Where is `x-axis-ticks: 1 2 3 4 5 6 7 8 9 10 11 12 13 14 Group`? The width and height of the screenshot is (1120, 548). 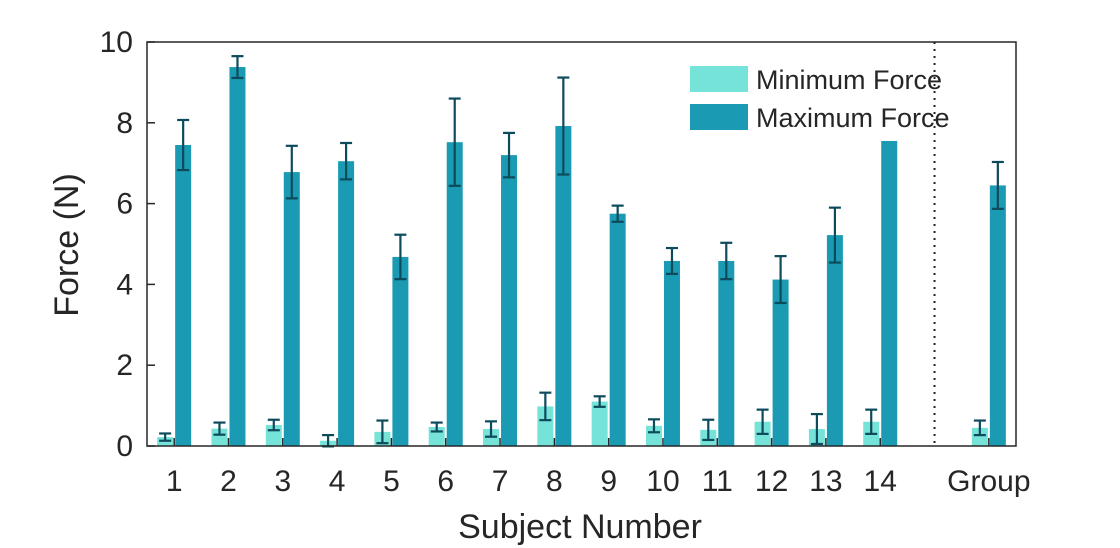
x-axis-ticks: 1 2 3 4 5 6 7 8 9 10 11 12 13 14 Group is located at coordinates (598, 468).